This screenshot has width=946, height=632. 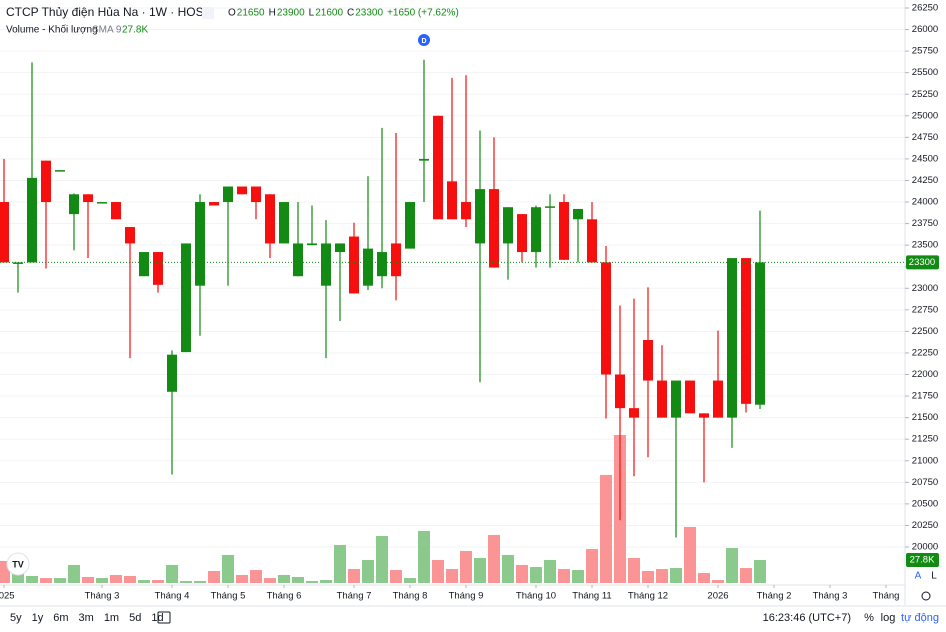 I want to click on dividend-marker-label: D, so click(x=423, y=41).